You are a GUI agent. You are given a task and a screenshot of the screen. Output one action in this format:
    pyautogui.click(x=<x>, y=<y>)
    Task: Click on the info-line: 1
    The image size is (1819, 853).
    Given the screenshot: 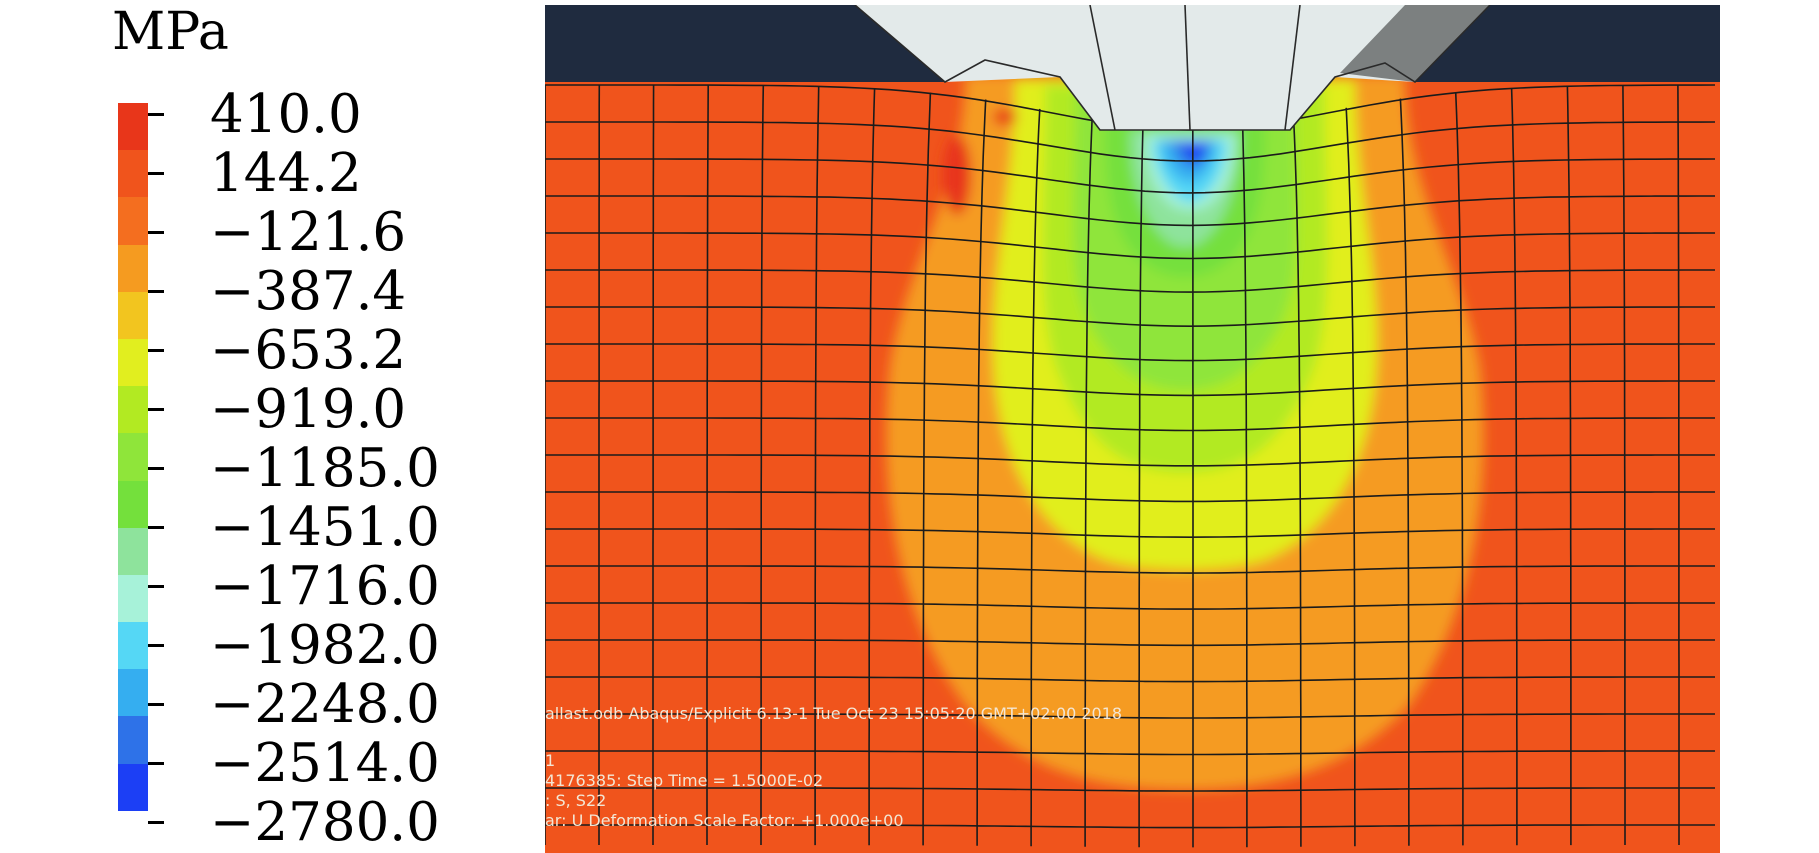 What is the action you would take?
    pyautogui.click(x=550, y=760)
    